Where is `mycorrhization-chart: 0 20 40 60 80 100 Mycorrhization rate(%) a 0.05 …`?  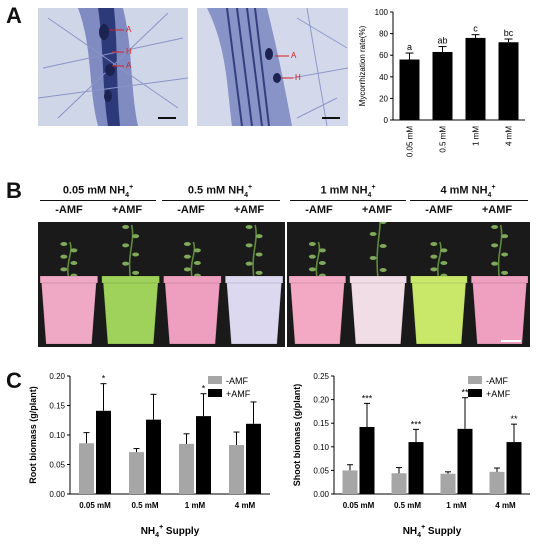 mycorrhization-chart: 0 20 40 60 80 100 Mycorrhization rate(%) a 0.05 … is located at coordinates (441, 82).